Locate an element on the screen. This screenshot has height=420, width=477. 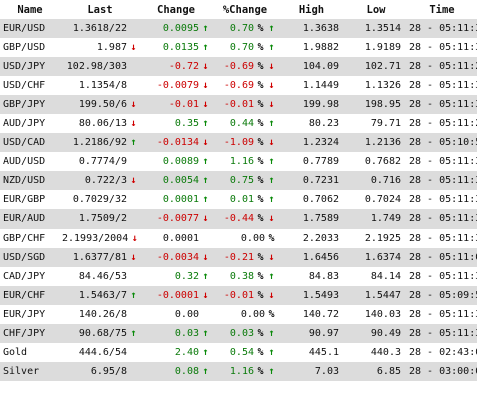
pct-value: -0.69 is located at coordinates (238, 67).